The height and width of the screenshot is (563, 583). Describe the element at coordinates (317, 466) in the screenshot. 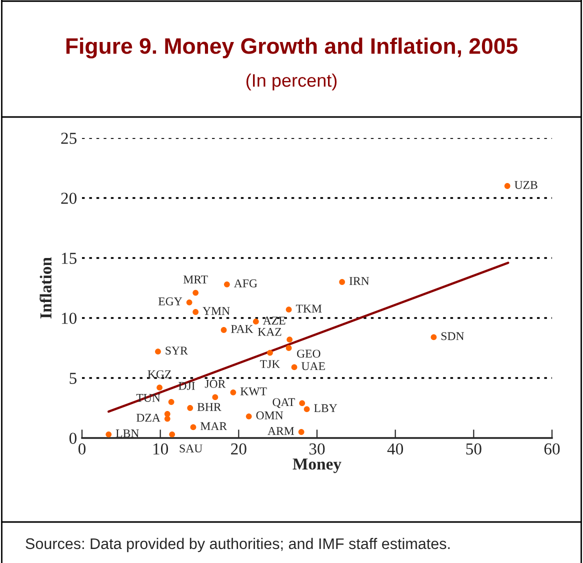

I see `x-axis-title: Money` at that location.